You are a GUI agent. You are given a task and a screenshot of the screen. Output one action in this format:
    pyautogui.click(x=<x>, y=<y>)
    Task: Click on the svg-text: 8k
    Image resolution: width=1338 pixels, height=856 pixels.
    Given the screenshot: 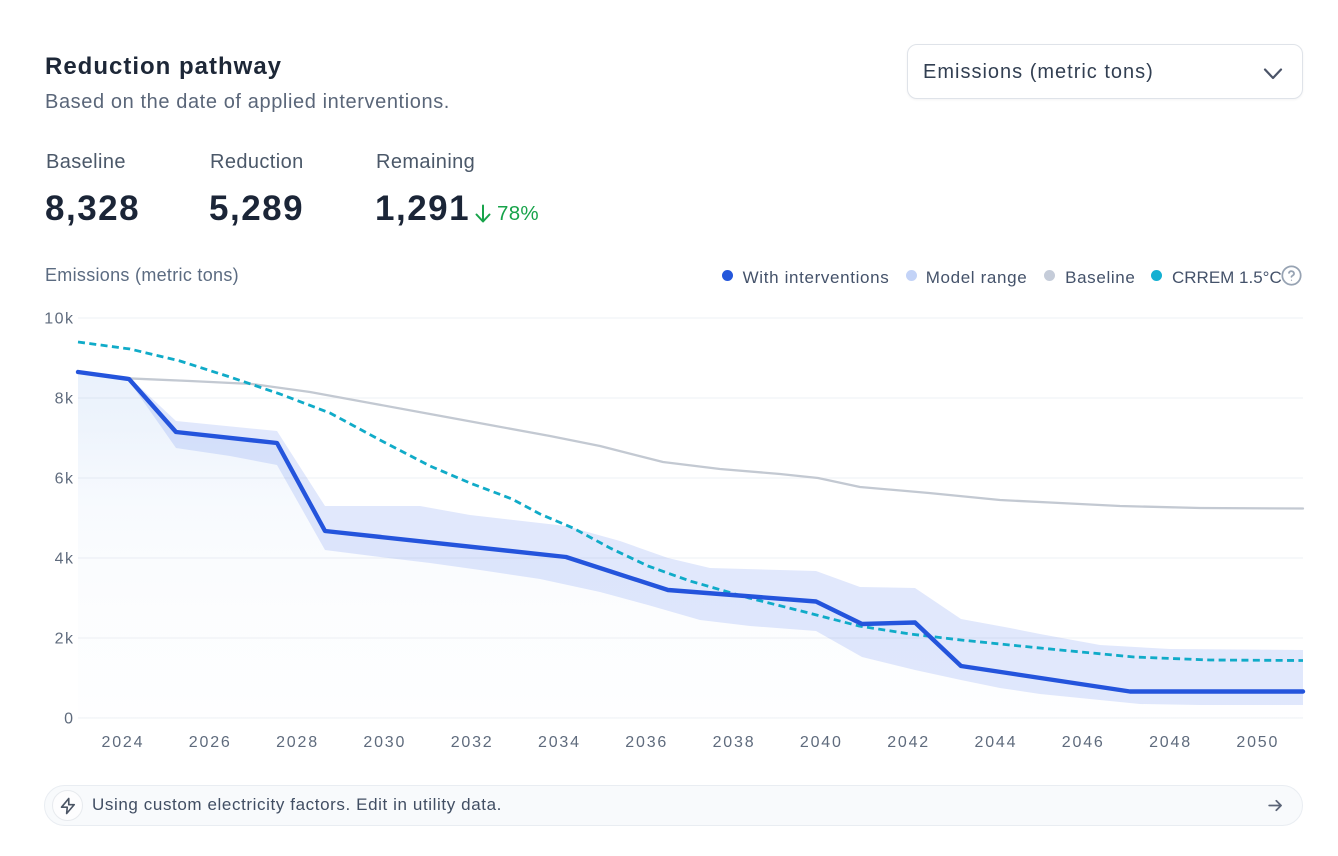 What is the action you would take?
    pyautogui.click(x=65, y=399)
    